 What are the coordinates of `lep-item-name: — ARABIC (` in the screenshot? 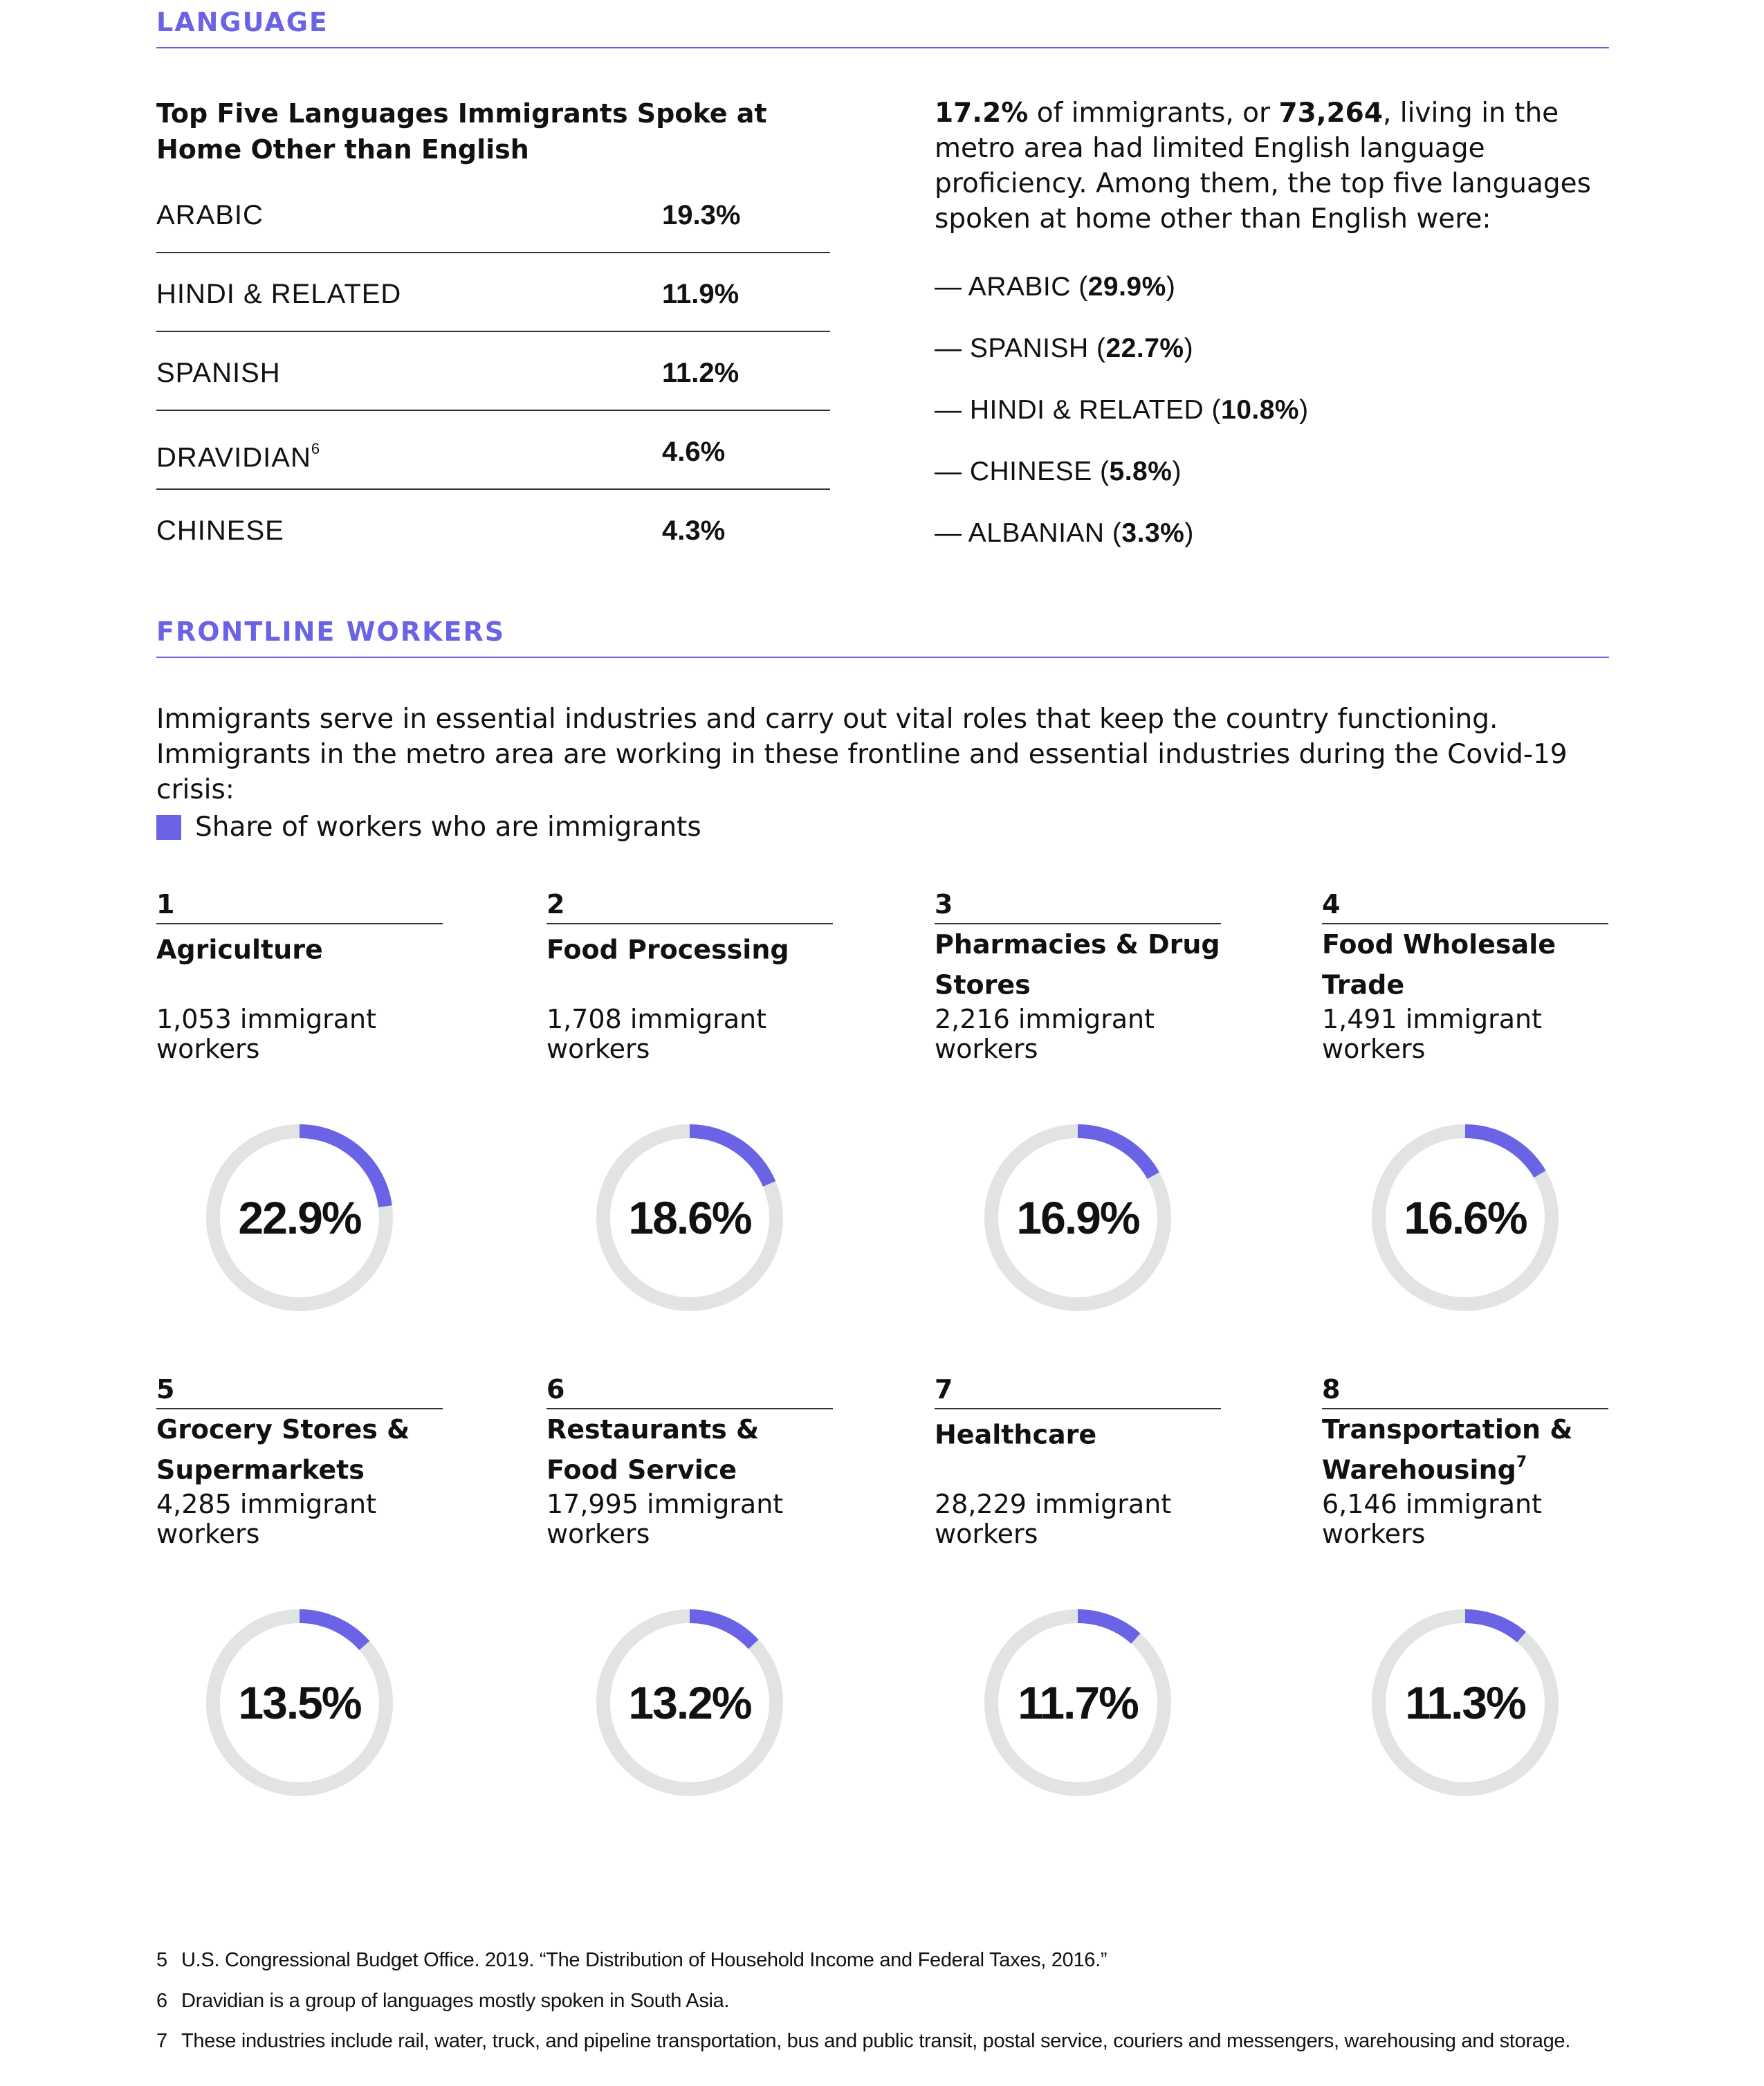 It's located at (1011, 287).